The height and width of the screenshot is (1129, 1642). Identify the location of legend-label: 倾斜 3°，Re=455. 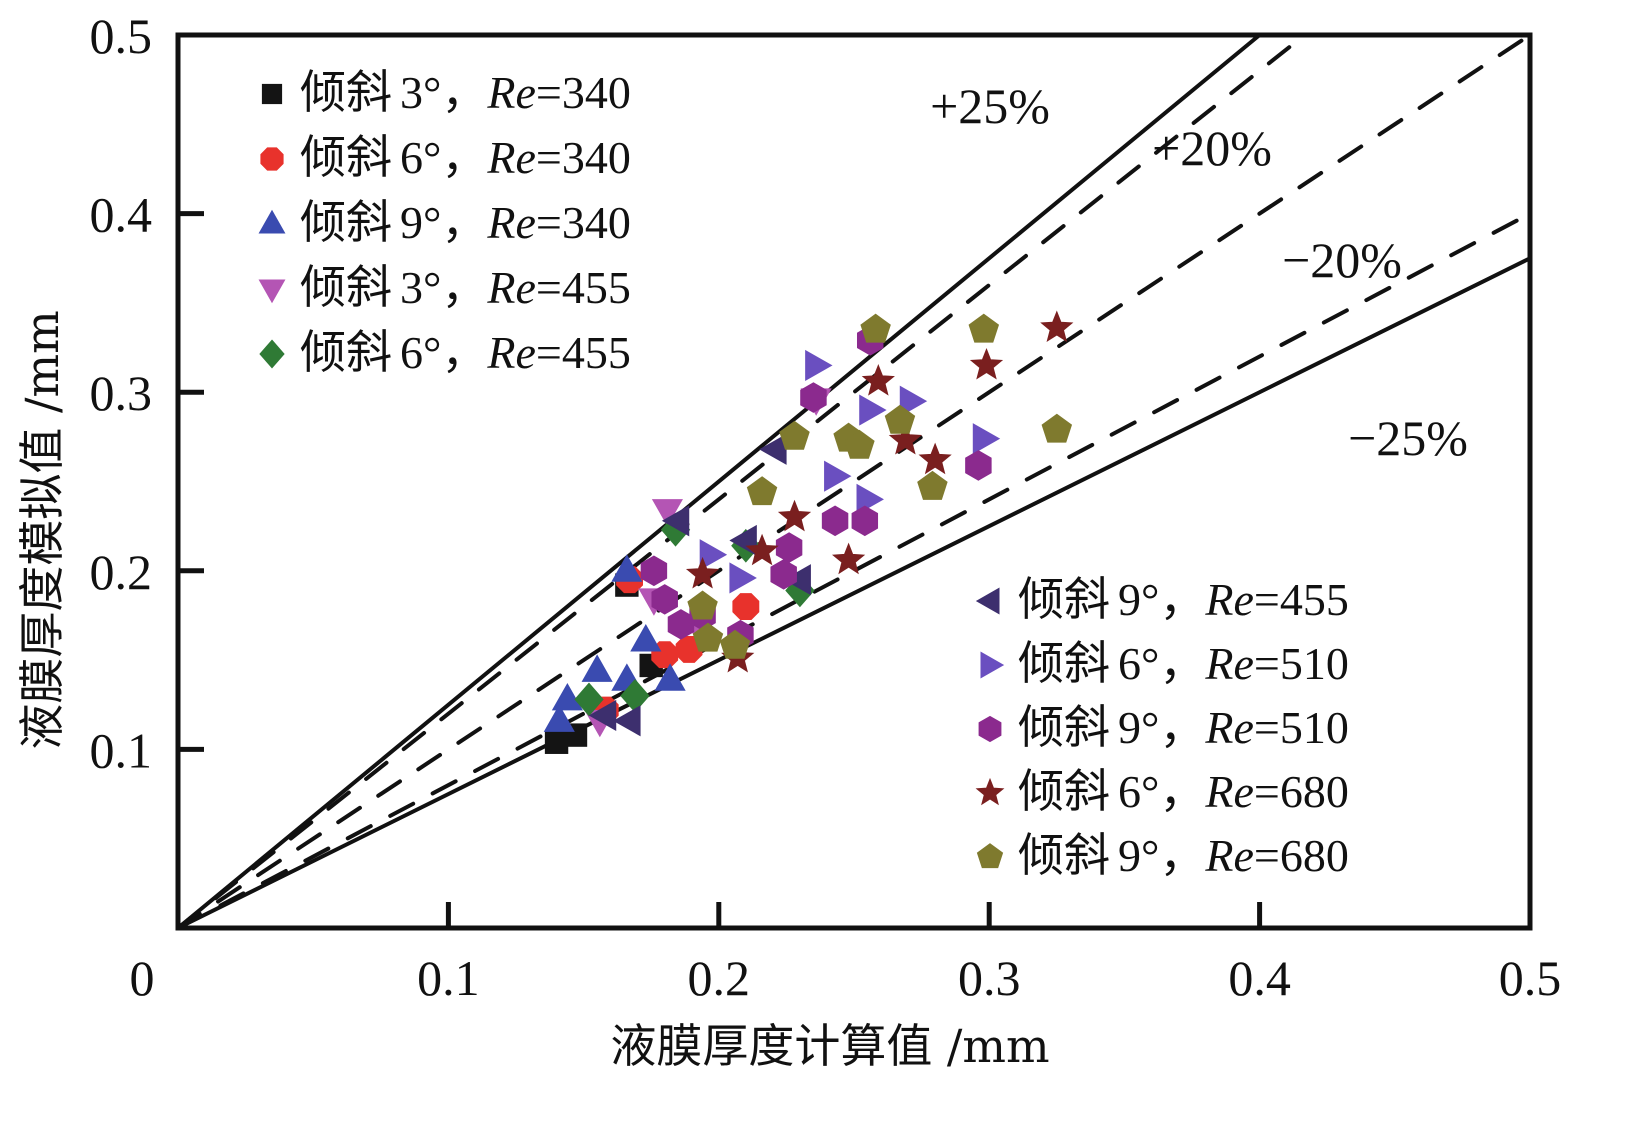
(465, 287).